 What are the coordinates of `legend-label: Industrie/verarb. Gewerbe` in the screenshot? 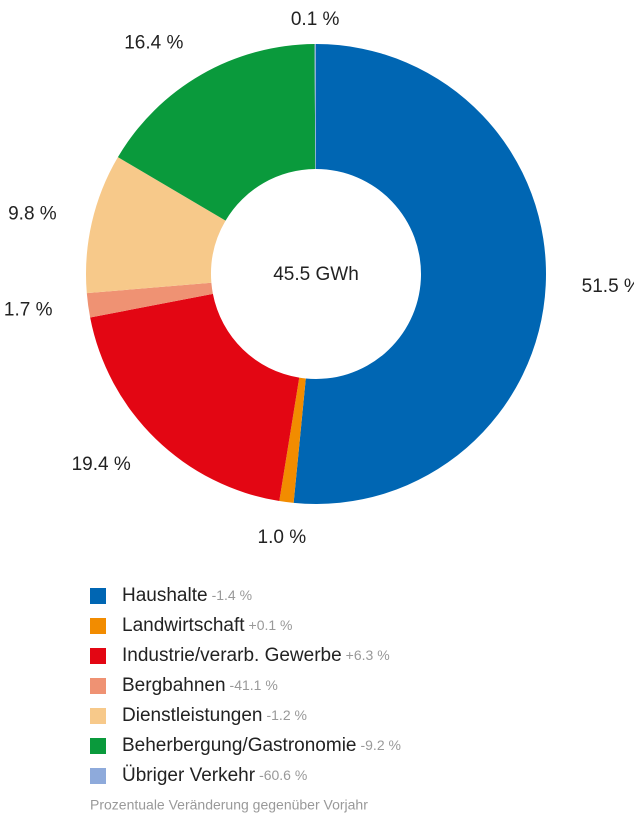 It's located at (232, 655).